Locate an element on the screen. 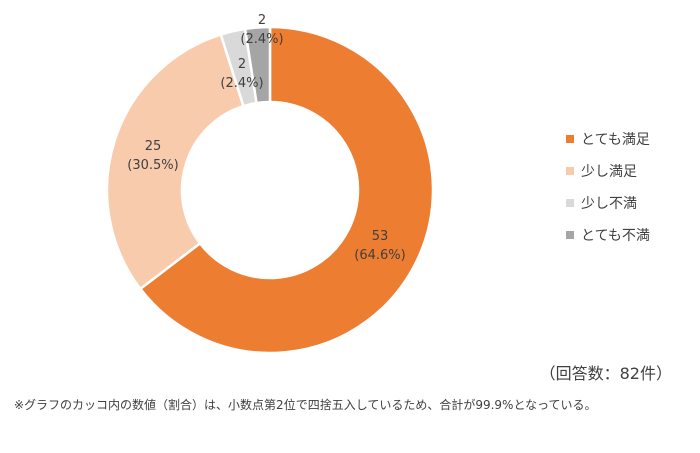  legend-label-very-dissatisfied: とても不満 is located at coordinates (615, 236).